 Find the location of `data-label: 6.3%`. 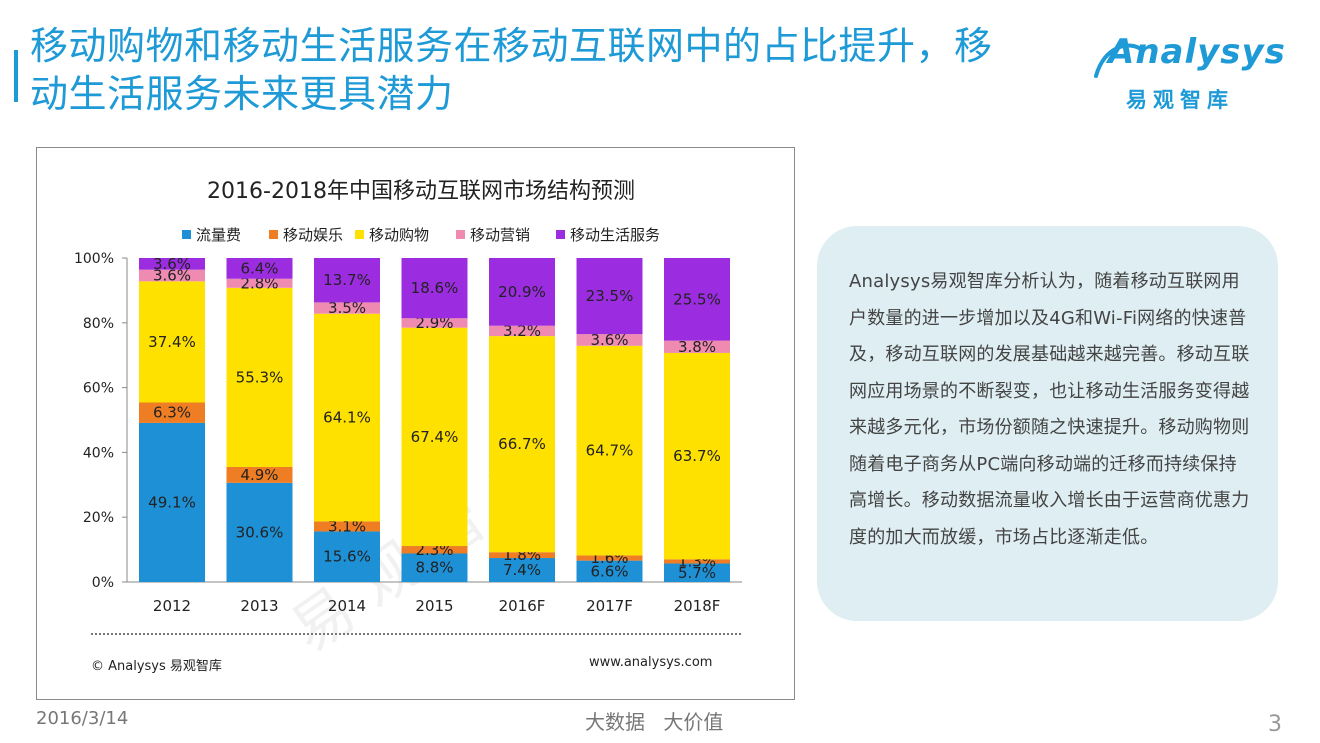

data-label: 6.3% is located at coordinates (172, 413).